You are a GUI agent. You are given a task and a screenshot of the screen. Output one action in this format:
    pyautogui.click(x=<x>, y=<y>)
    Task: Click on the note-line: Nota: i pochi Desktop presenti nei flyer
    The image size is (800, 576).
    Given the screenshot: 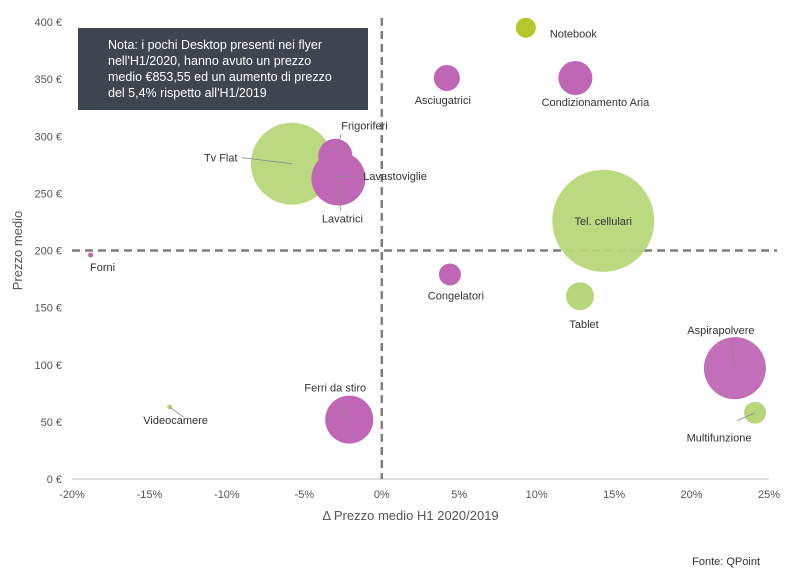 What is the action you would take?
    pyautogui.click(x=215, y=45)
    